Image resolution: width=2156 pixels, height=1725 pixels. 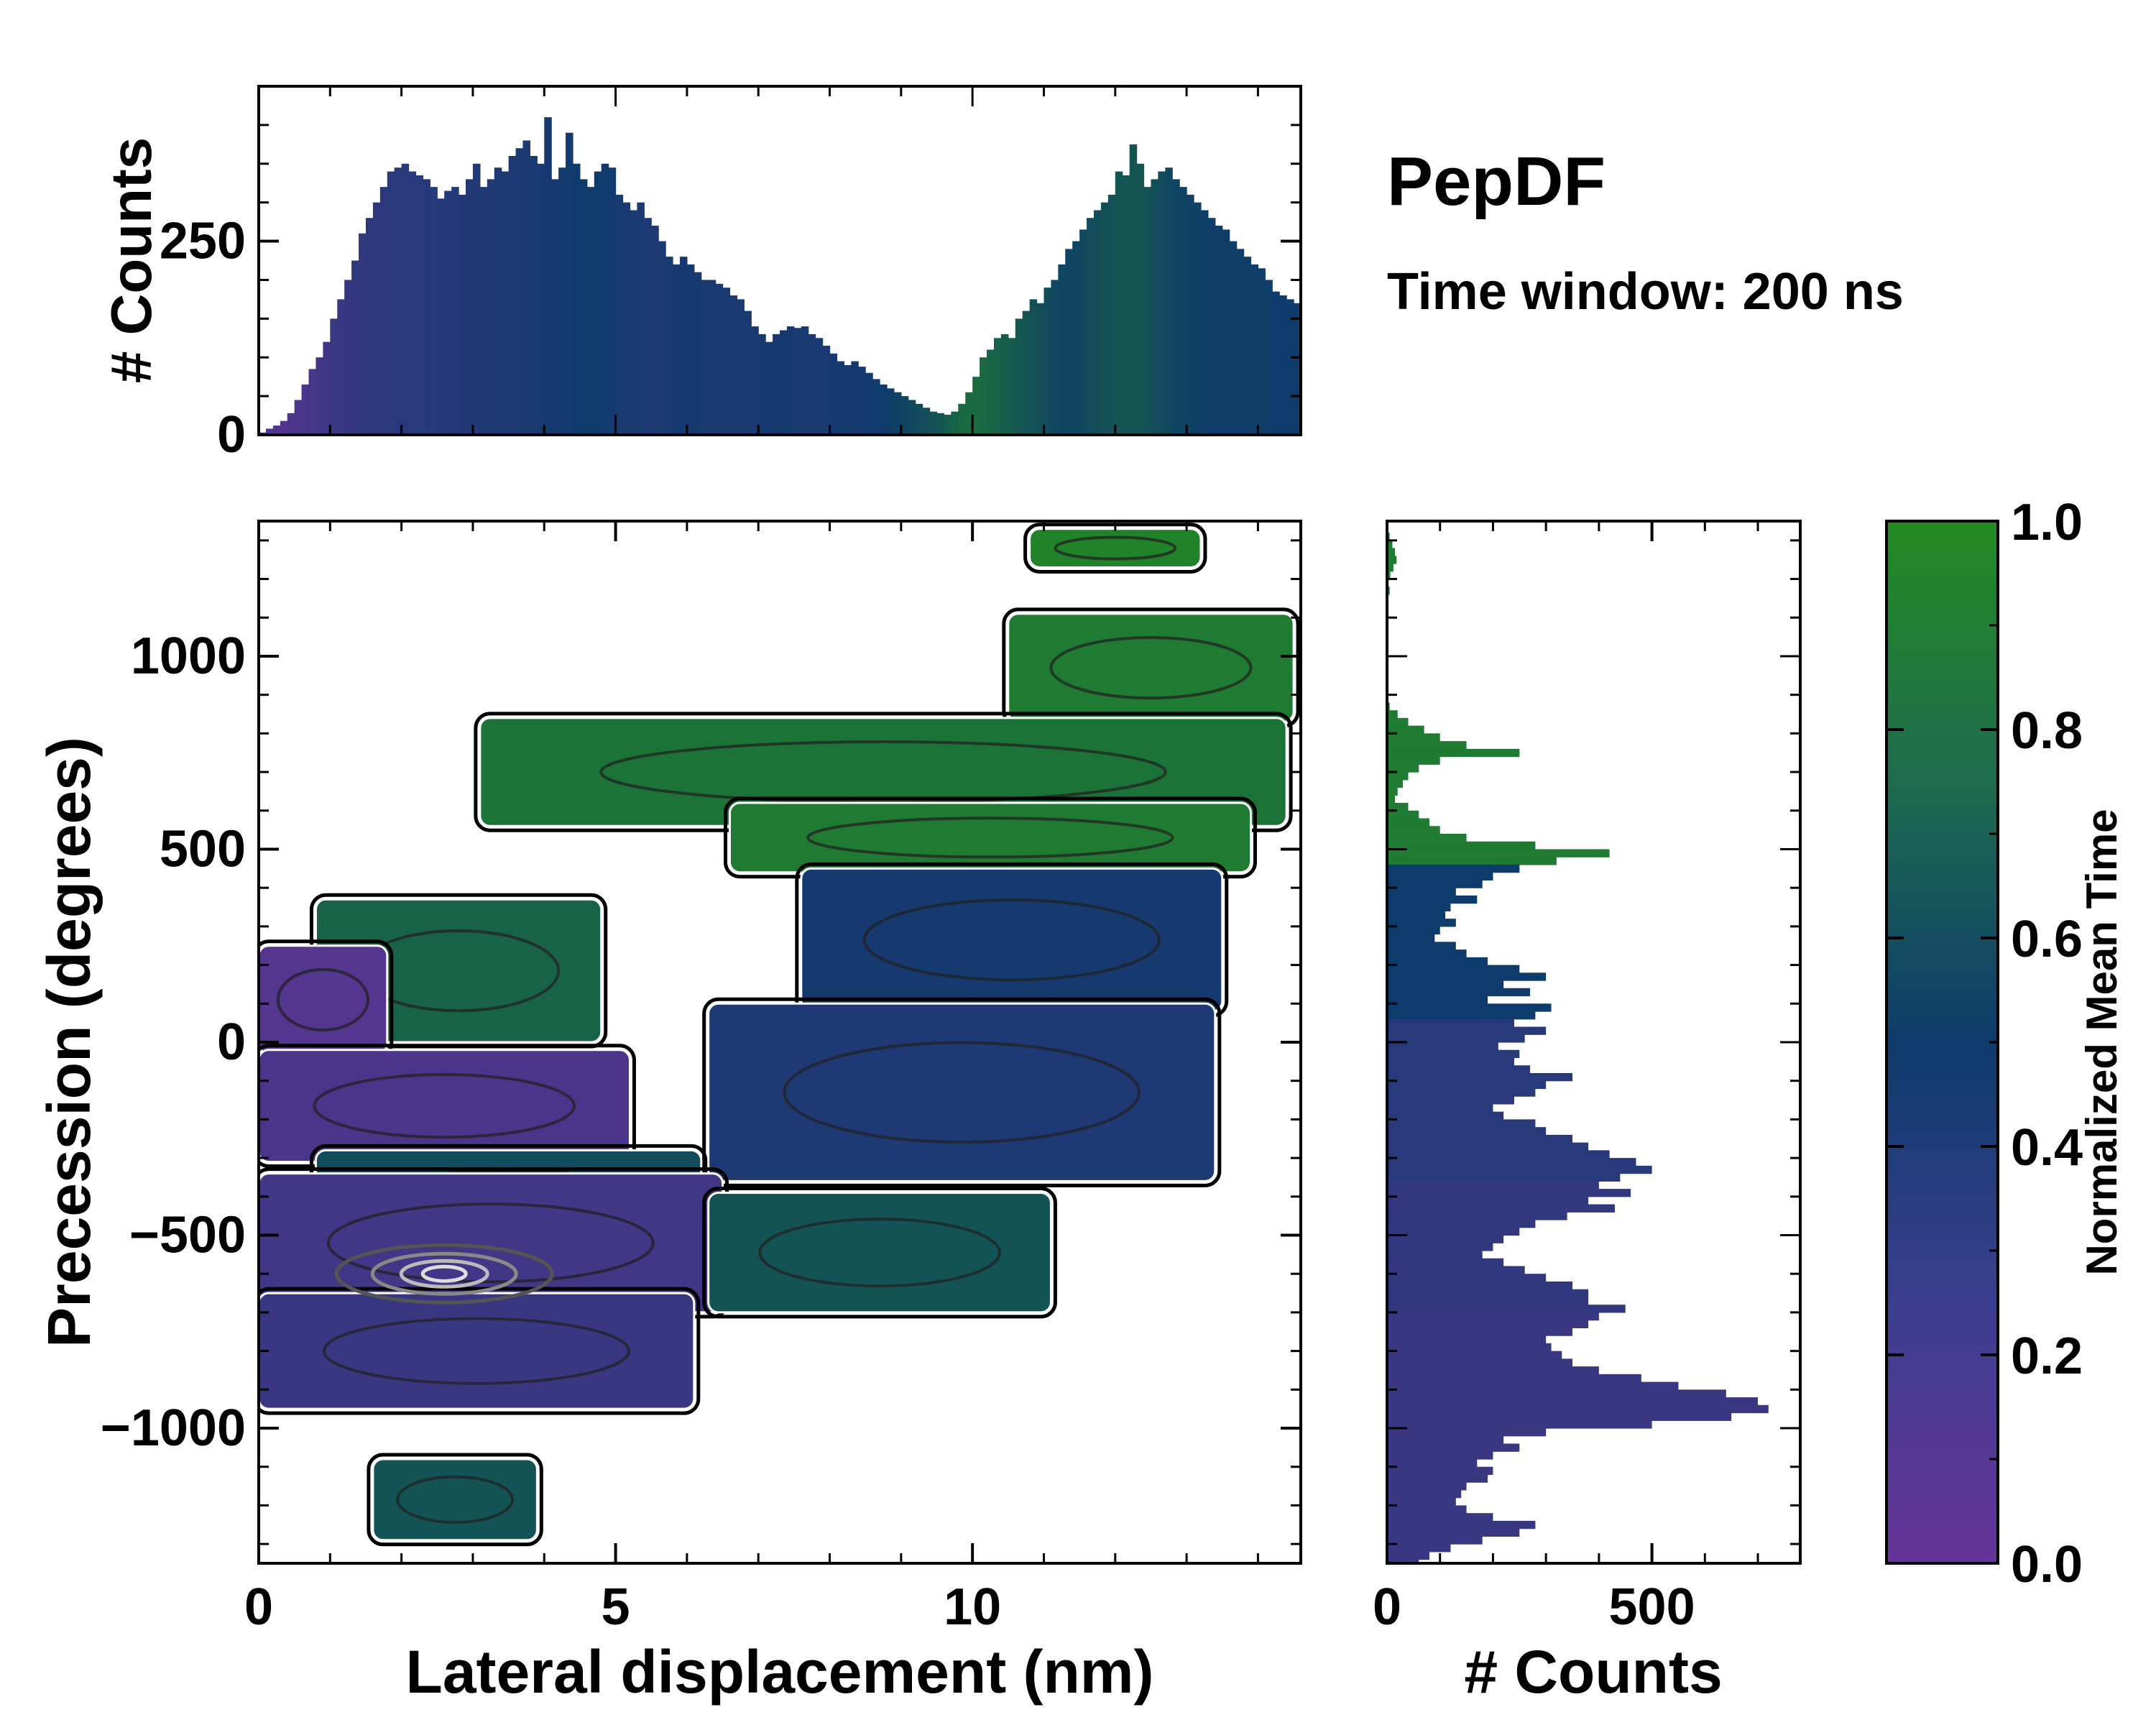 What do you see at coordinates (1593, 1672) in the screenshot?
I see `right-histogram-xlabel: # Counts` at bounding box center [1593, 1672].